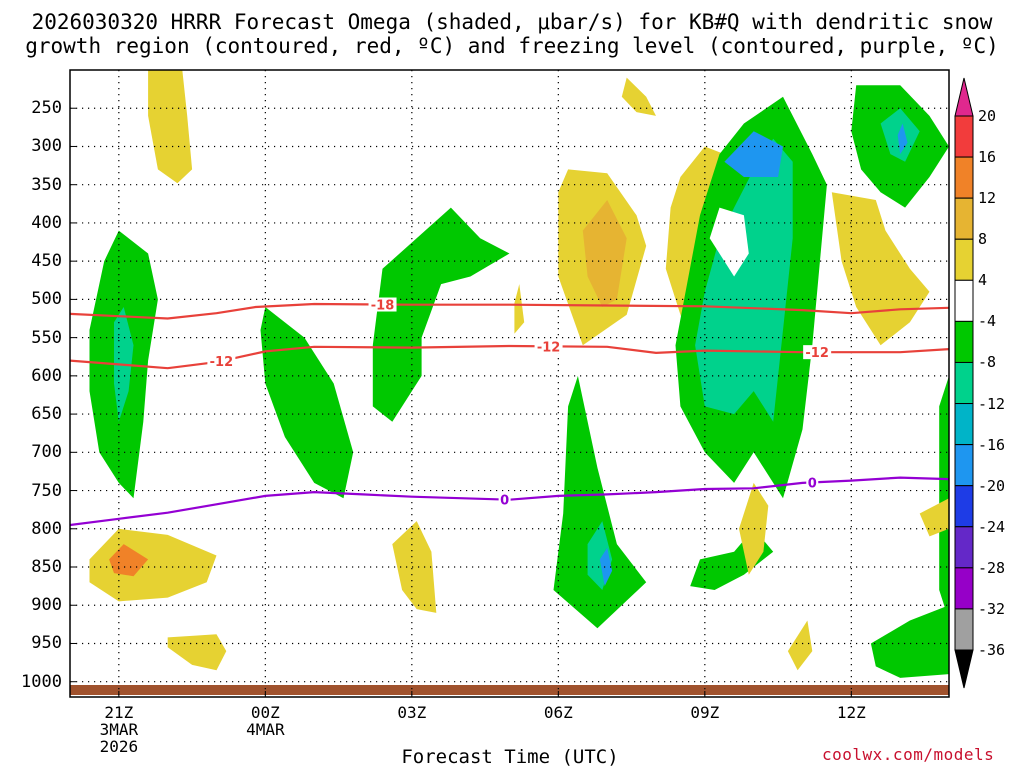 The width and height of the screenshot is (1024, 768). Describe the element at coordinates (983, 280) in the screenshot. I see `colorbar-label-4: 4` at that location.